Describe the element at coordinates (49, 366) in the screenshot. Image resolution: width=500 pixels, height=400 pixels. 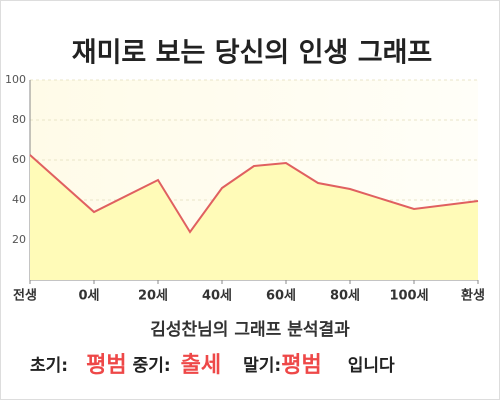
I see `label: 초기:` at that location.